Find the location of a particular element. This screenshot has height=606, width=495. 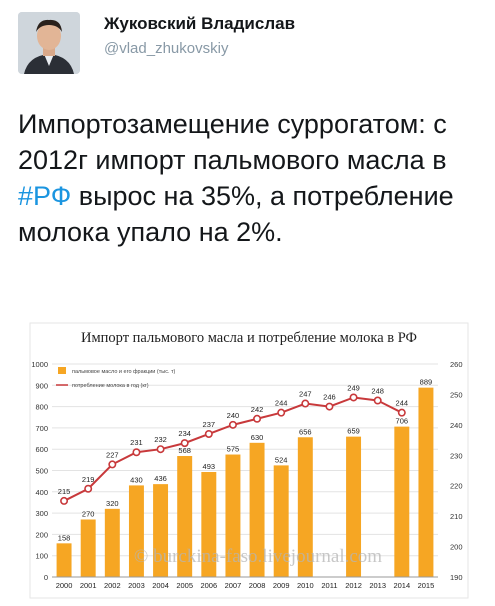

x-axis-tick: 2005 is located at coordinates (184, 585).